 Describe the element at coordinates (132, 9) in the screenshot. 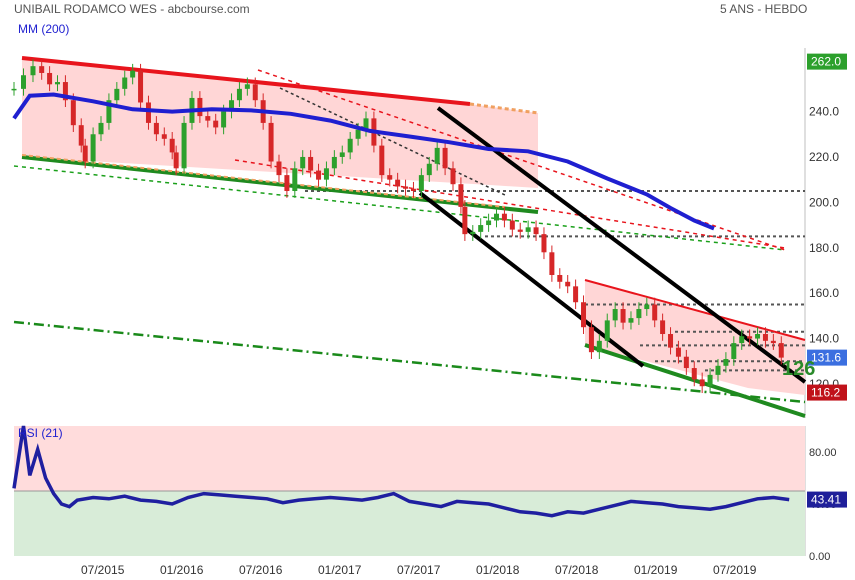

I see `chart-title: UNIBAIL RODAMCO WES - abcbourse.com` at that location.